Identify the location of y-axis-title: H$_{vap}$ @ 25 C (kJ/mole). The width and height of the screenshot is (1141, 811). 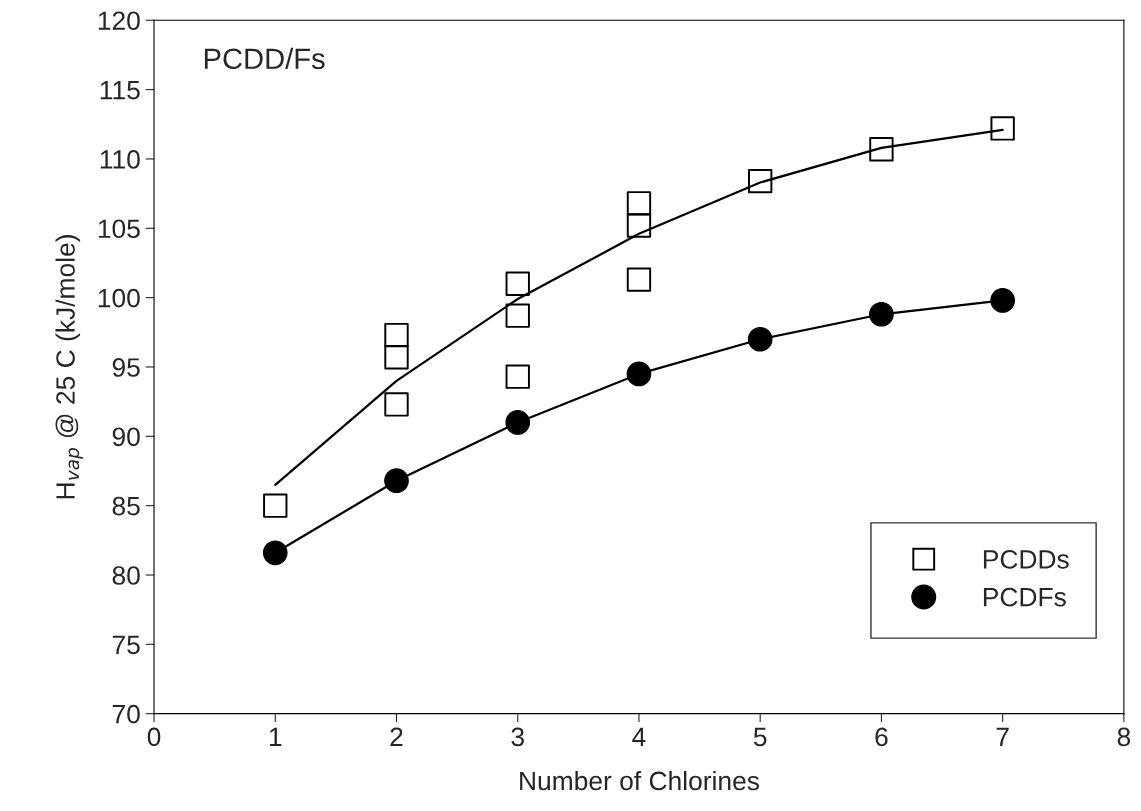
(69, 367).